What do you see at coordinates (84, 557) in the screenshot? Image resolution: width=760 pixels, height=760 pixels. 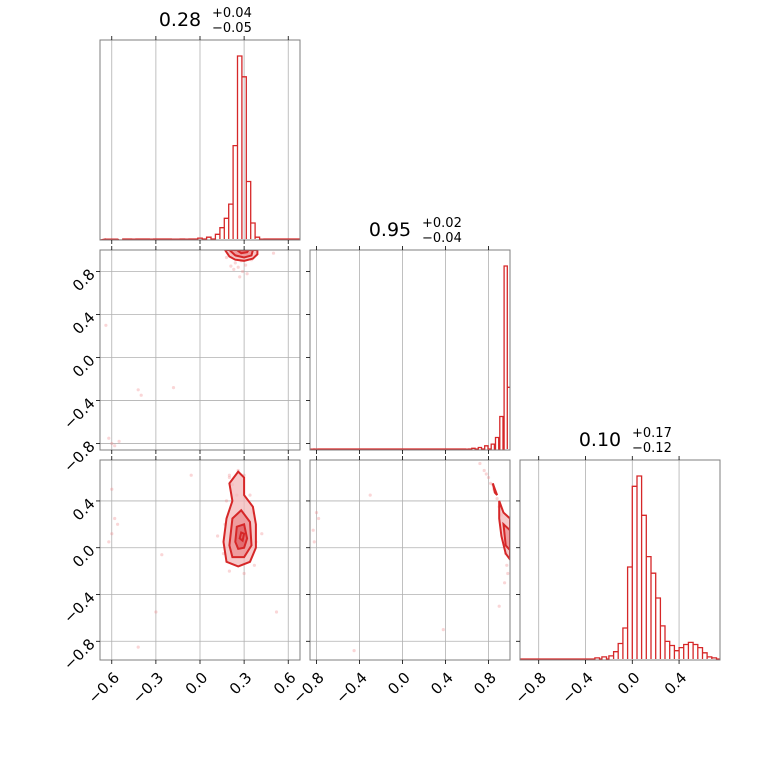 I see `y-tick-label: 0.0` at bounding box center [84, 557].